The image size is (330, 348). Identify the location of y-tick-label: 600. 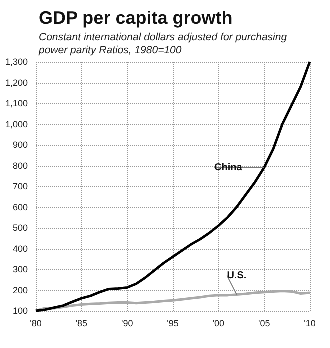
(20, 207).